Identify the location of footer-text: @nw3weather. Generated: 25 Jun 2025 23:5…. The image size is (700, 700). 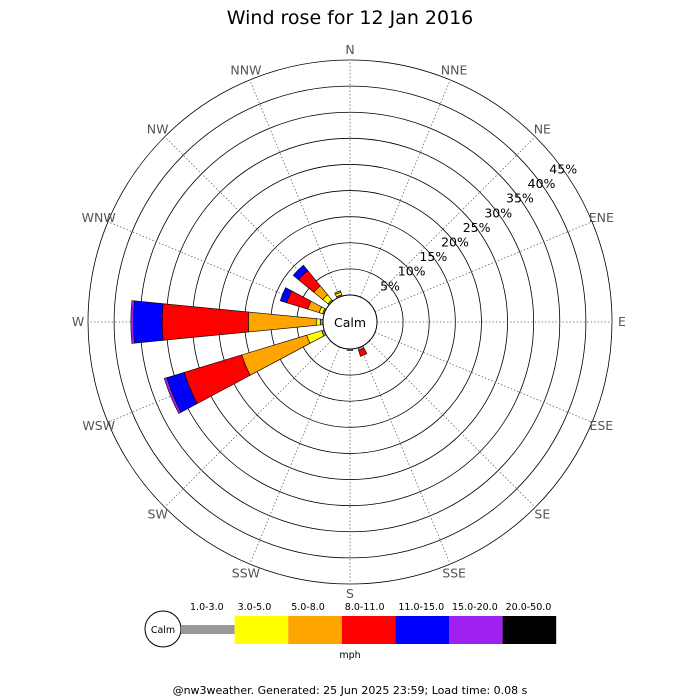
(350, 690).